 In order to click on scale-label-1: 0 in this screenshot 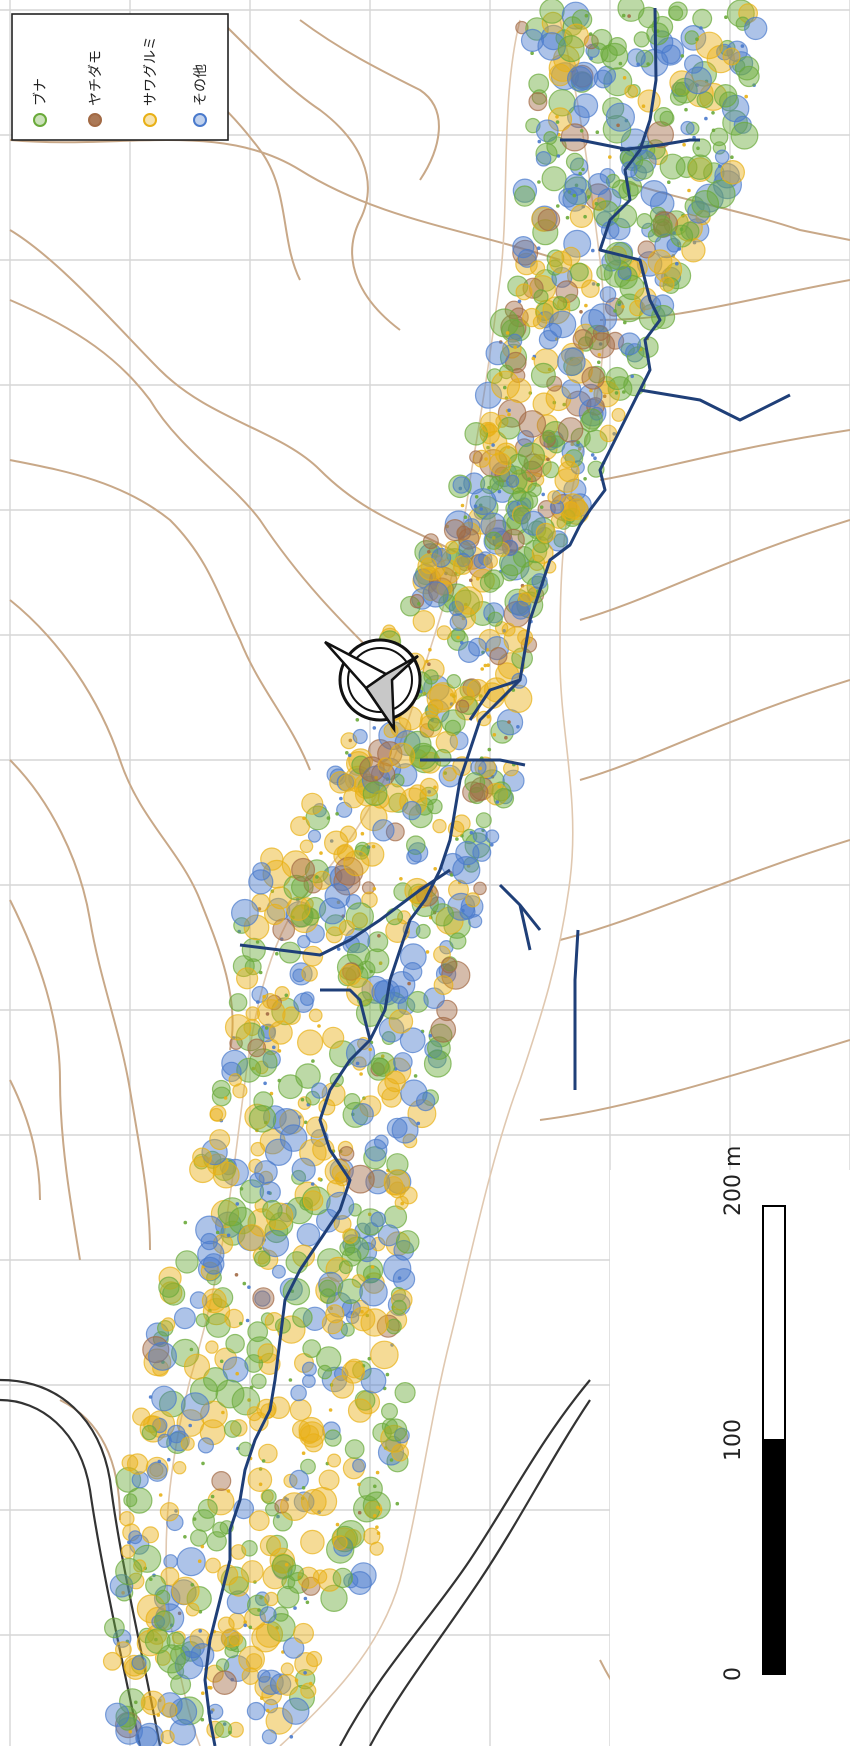, I will do `click(733, 1674)`.